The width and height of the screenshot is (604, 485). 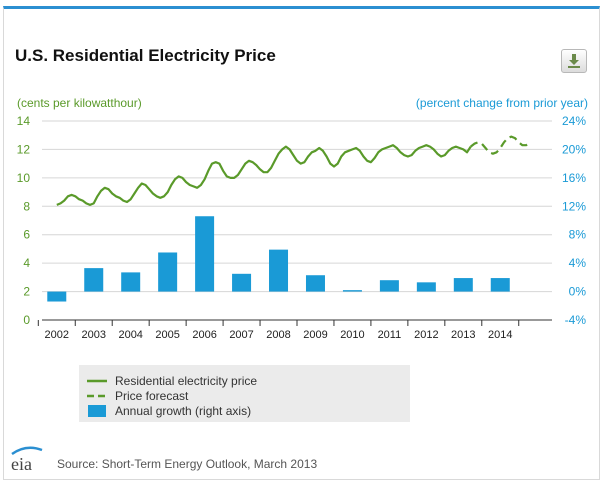 I want to click on left-tick-label: 4, so click(x=26, y=263).